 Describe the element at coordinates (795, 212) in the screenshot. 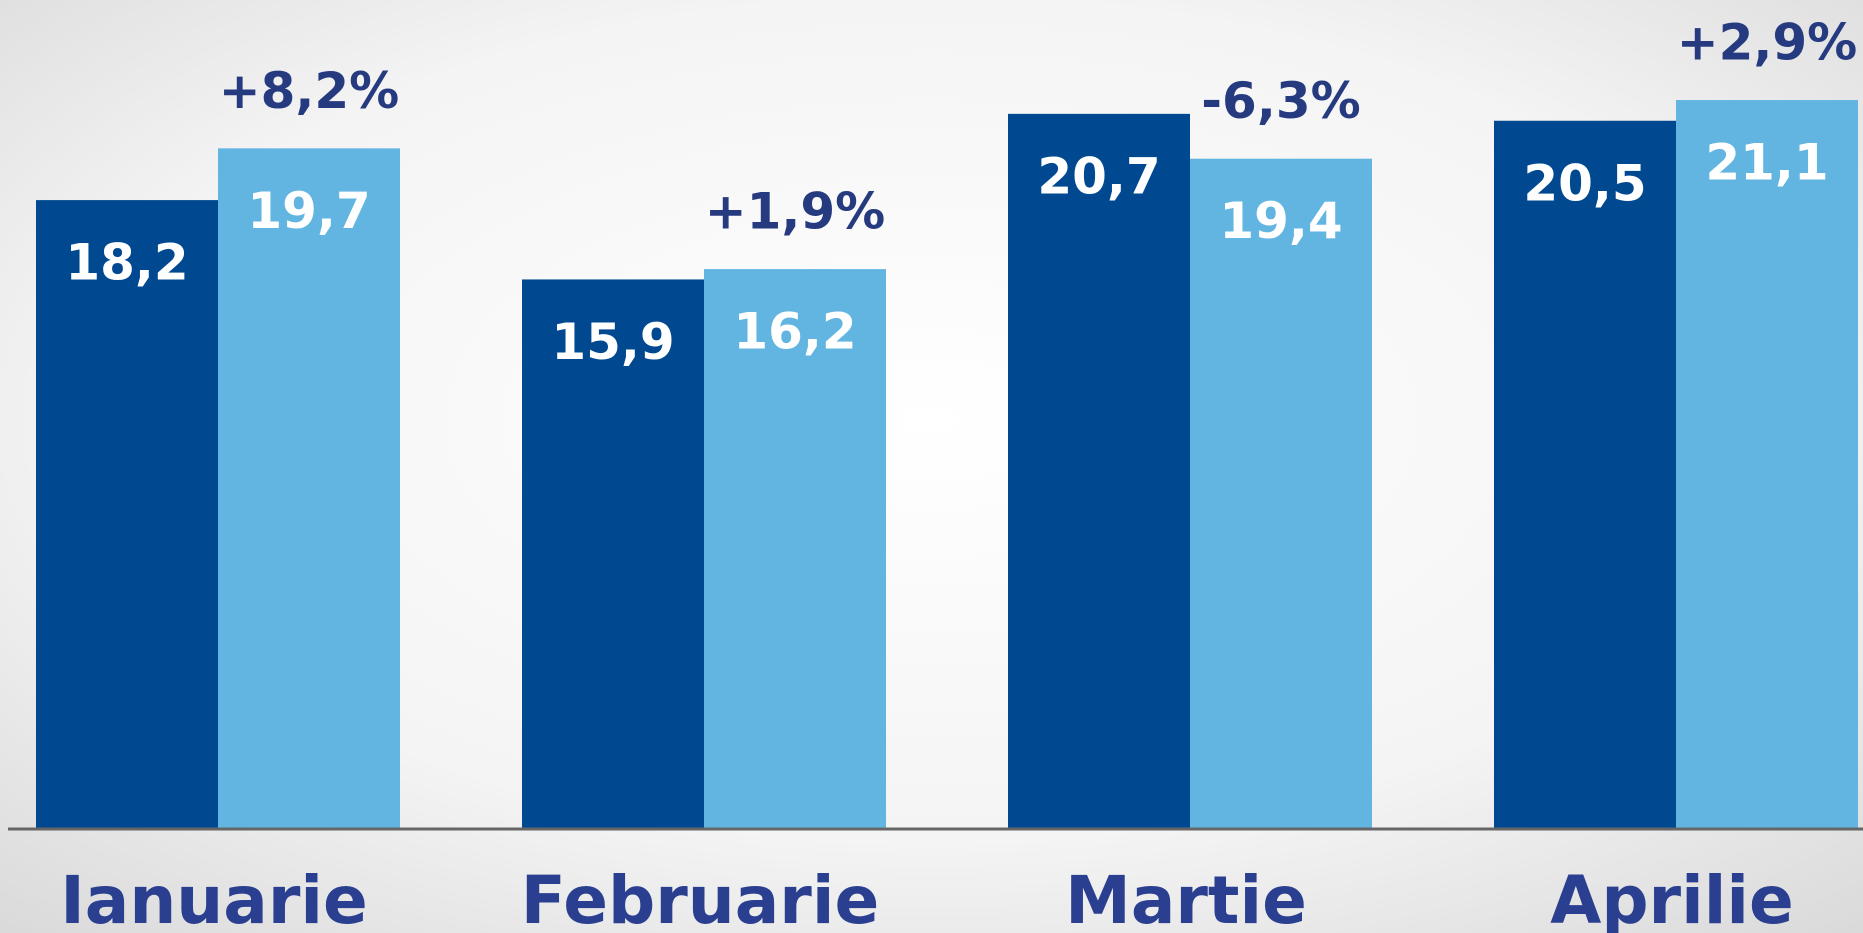

I see `annotation: +1,9%` at that location.